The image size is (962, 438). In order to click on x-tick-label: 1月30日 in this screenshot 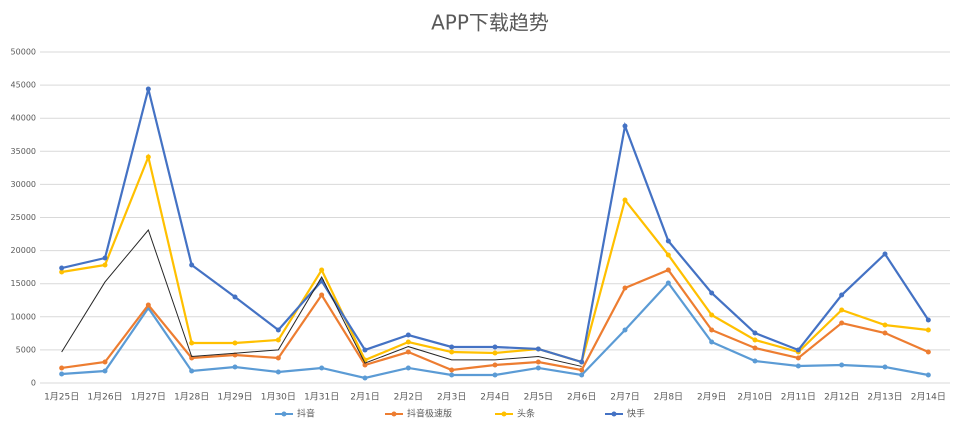, I will do `click(278, 397)`.